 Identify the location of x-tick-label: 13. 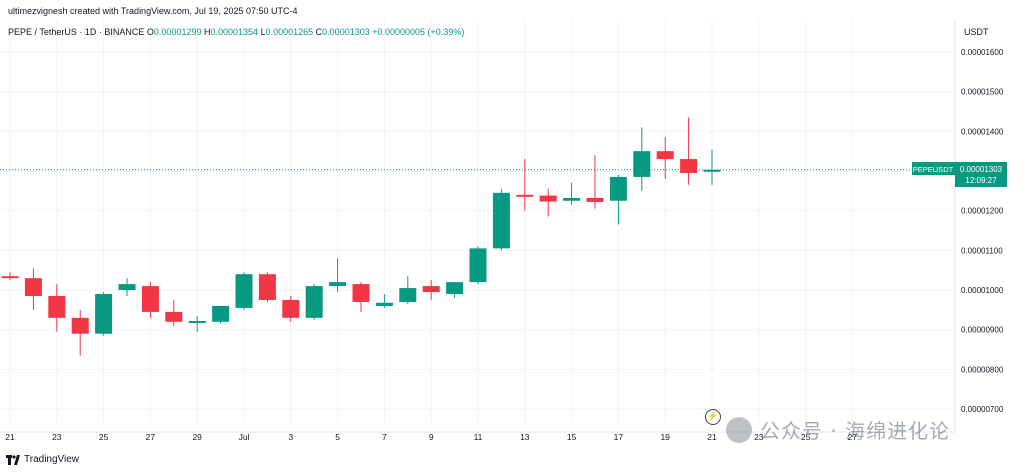
(525, 437).